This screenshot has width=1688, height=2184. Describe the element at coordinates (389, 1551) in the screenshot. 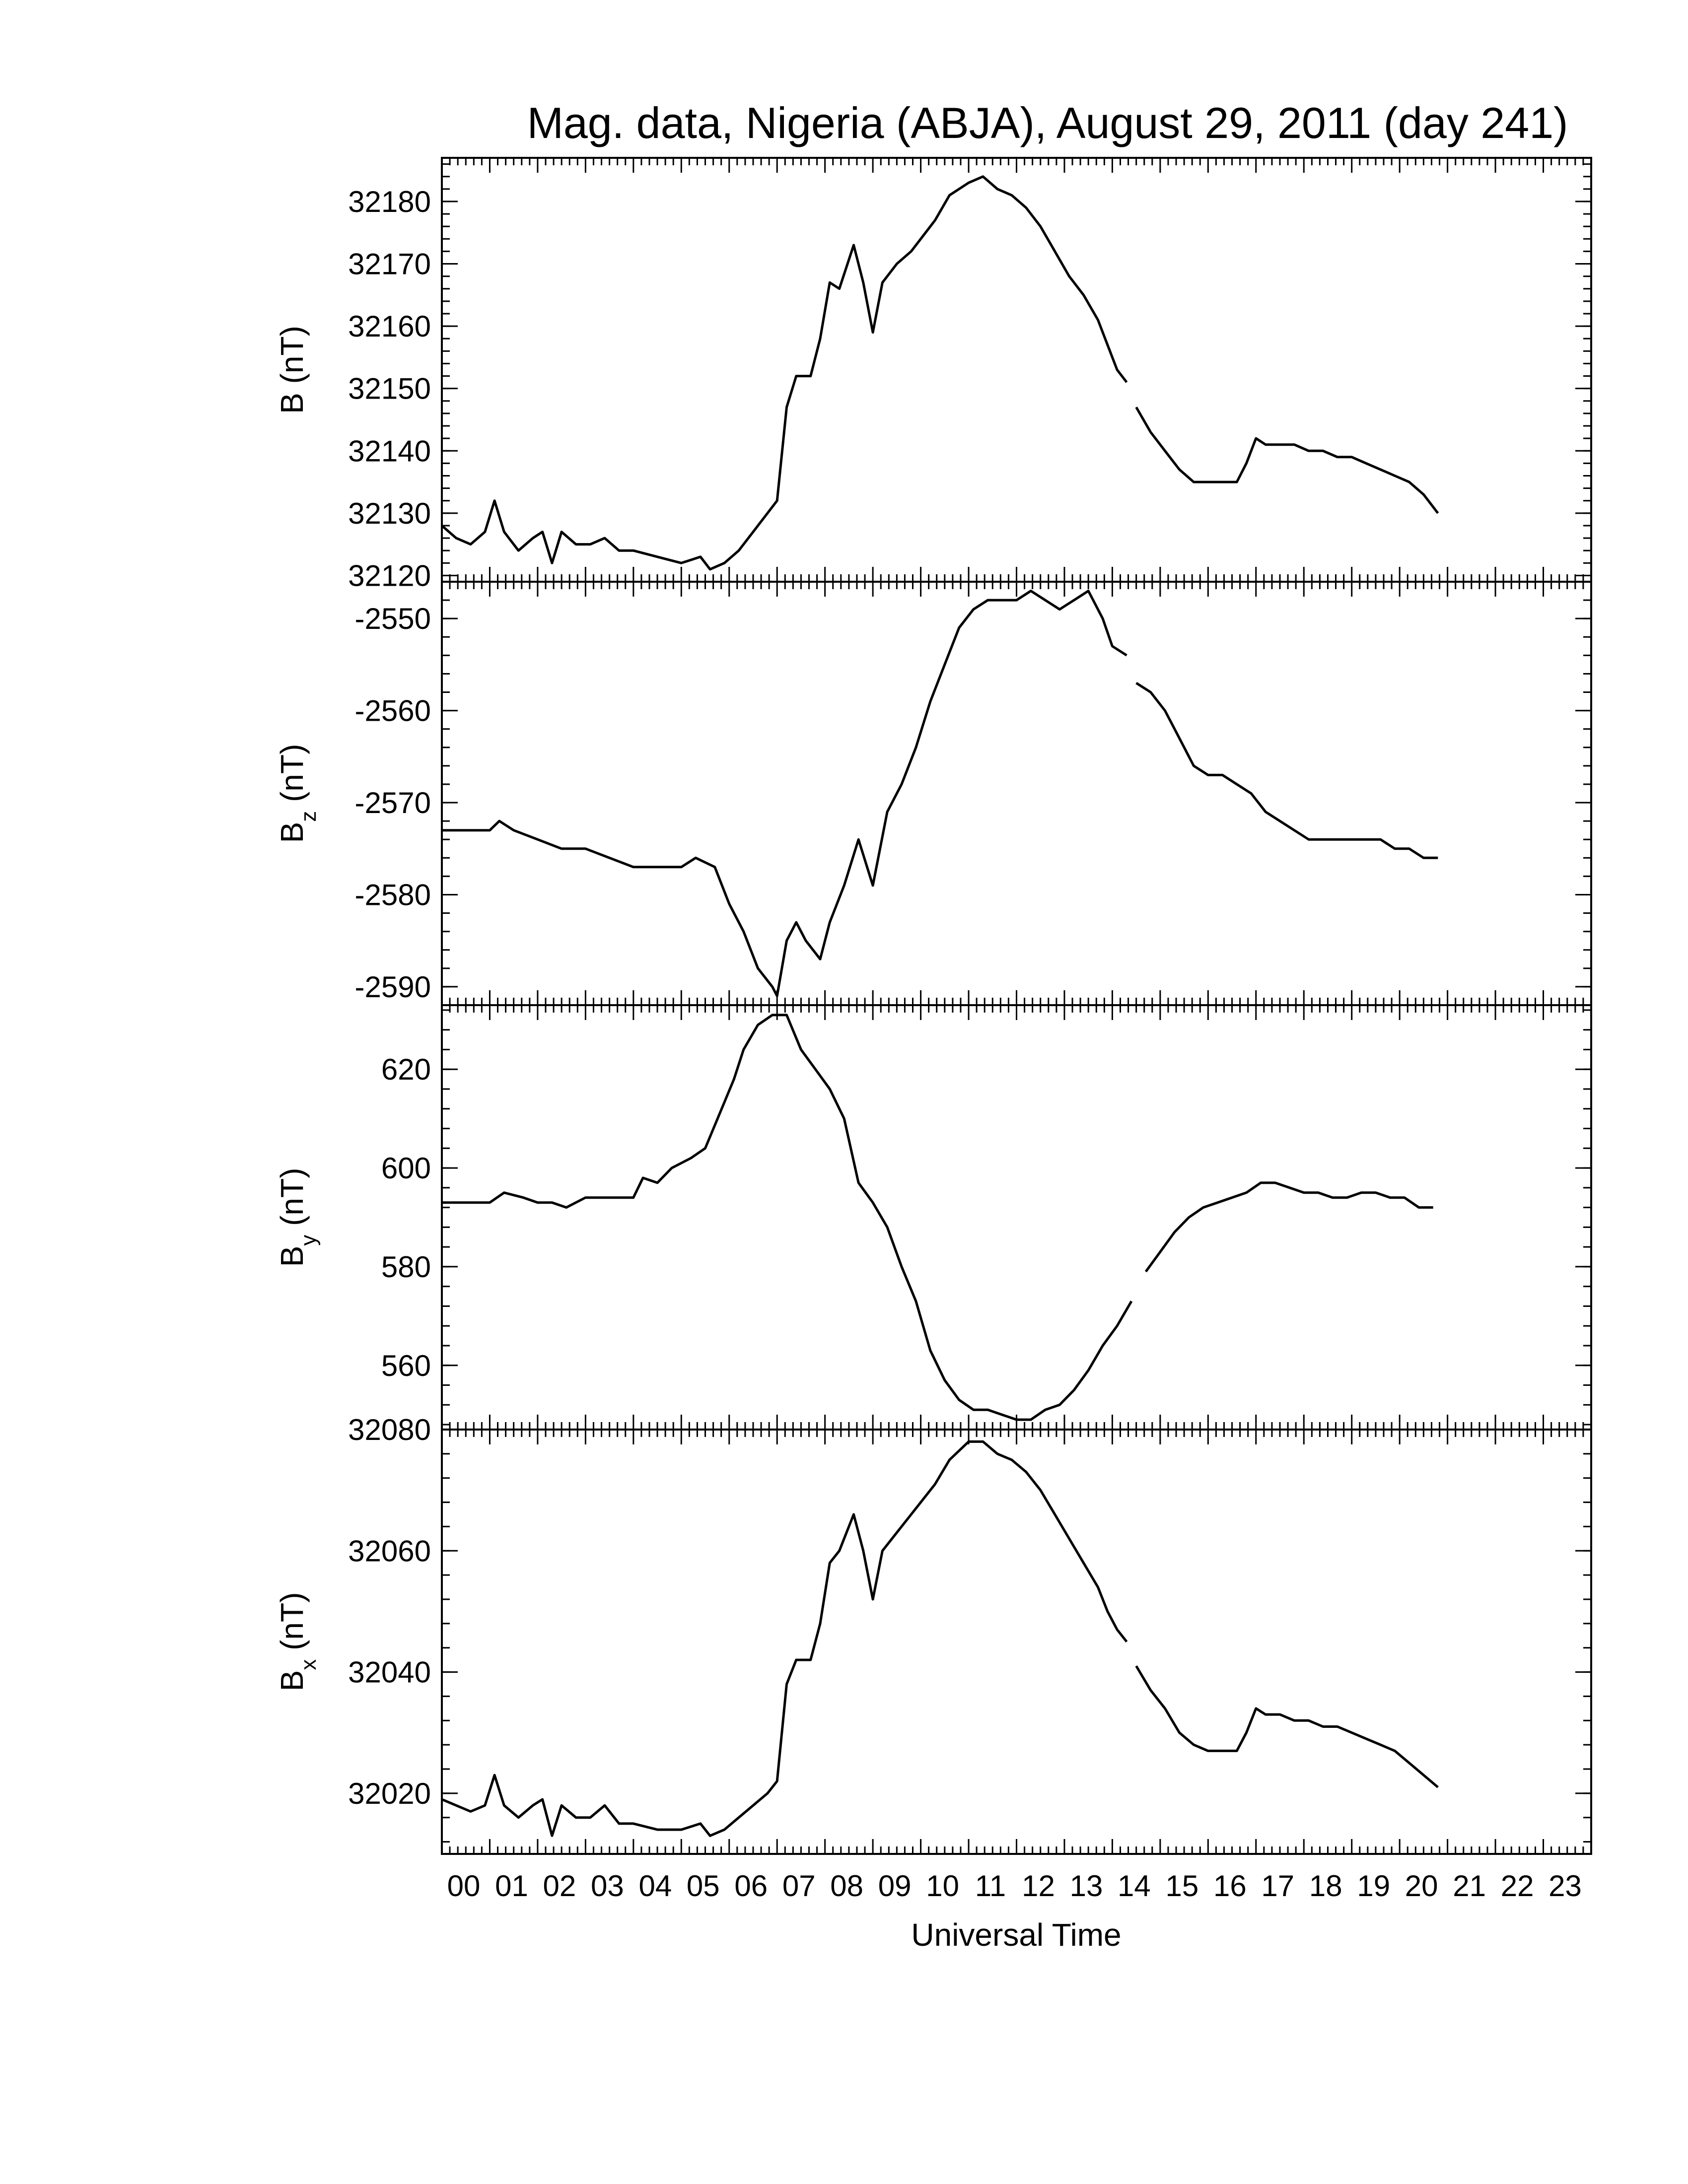

I see `y-tick-label: 32060` at that location.